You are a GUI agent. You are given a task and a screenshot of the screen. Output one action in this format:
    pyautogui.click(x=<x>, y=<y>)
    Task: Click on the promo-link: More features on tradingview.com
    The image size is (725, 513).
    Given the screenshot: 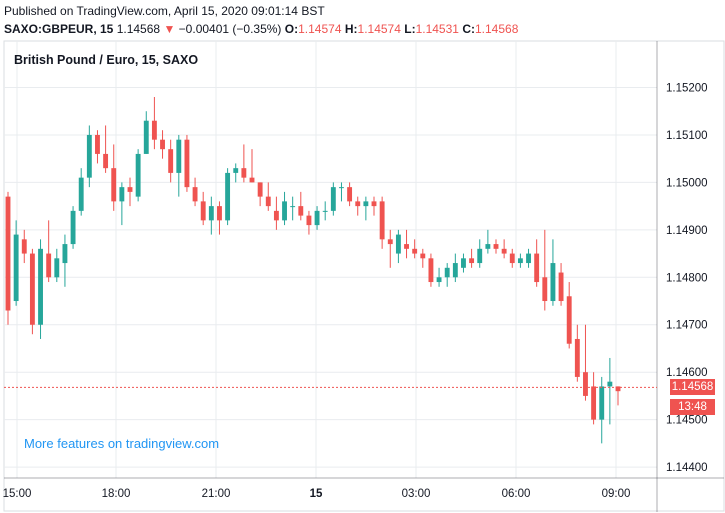 What is the action you would take?
    pyautogui.click(x=122, y=443)
    